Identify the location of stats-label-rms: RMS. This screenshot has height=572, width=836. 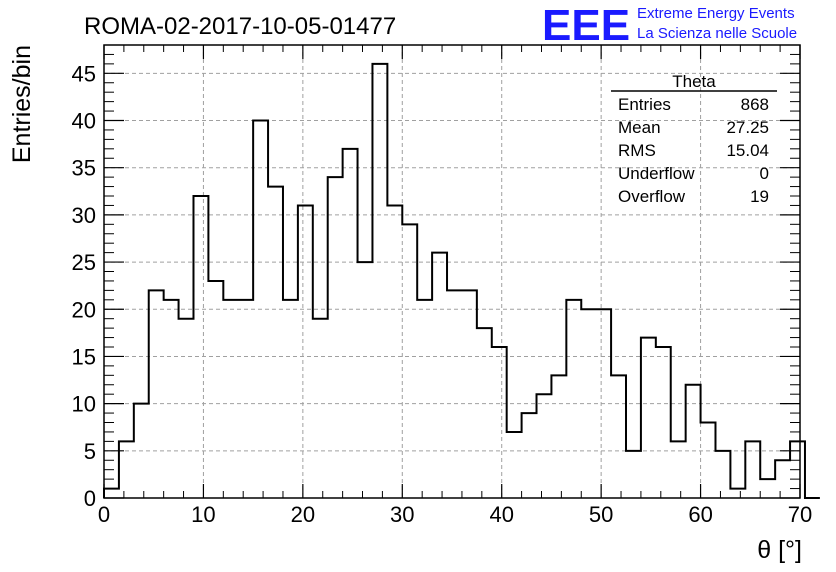
(637, 150).